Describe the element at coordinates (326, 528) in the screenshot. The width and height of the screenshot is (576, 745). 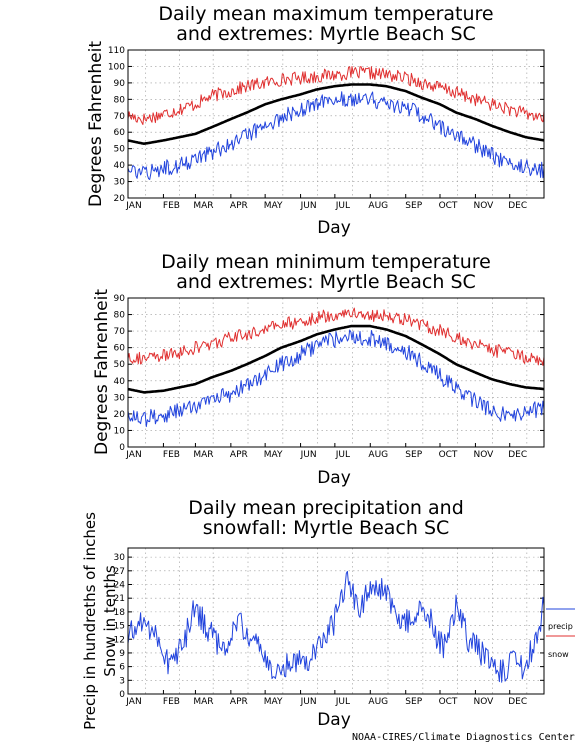
I see `chart-title-line-2: snowfall: Myrtle Beach SC` at that location.